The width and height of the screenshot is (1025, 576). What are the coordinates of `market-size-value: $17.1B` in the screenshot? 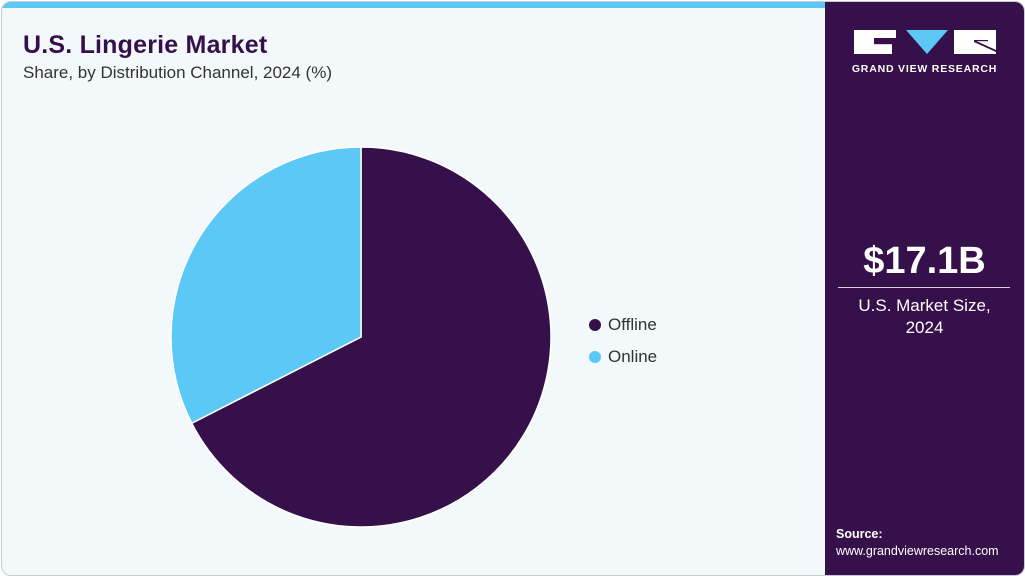 It's located at (924, 261).